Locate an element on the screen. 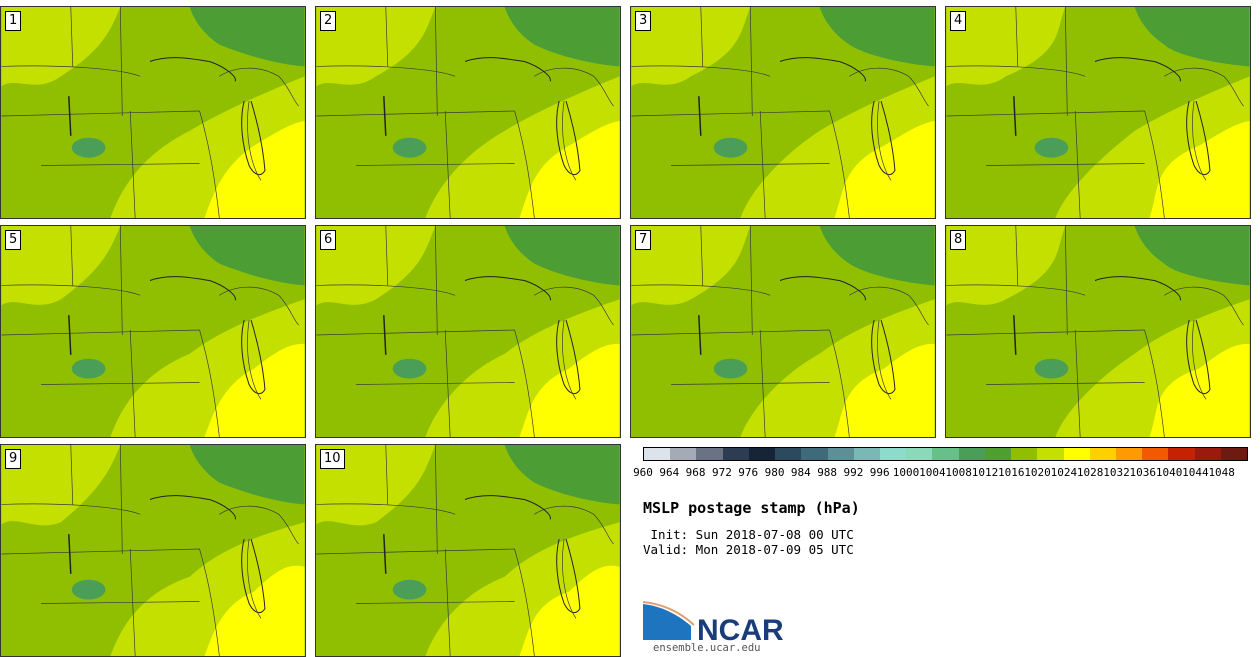  colorbar-tick-label: 976 is located at coordinates (748, 472).